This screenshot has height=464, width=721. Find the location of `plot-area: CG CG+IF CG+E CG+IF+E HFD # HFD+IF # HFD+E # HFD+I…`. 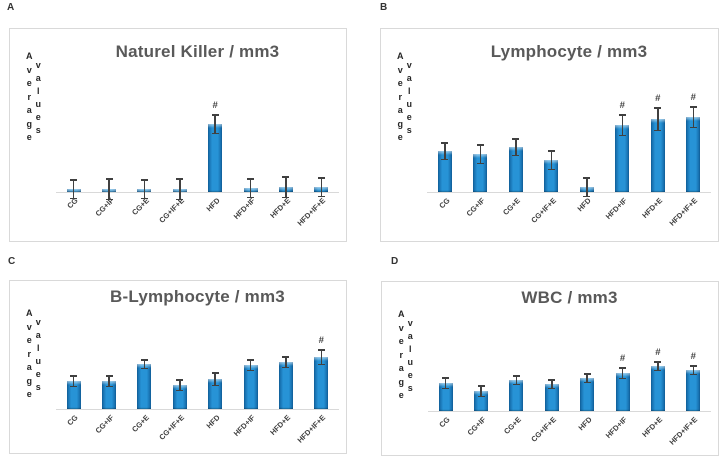

plot-area: CG CG+IF CG+E CG+IF+E HFD # HFD+IF # HFD+E # HFD+I… is located at coordinates (569, 151).